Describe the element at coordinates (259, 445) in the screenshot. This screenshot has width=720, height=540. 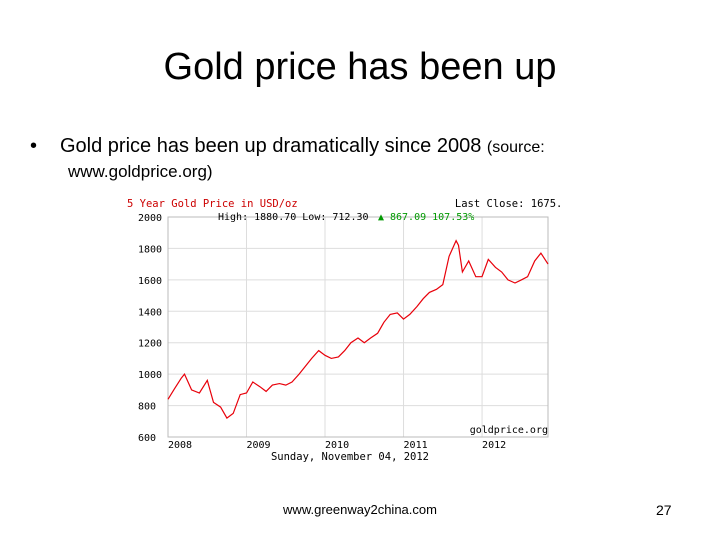
I see `x-tick-label: 2009` at that location.